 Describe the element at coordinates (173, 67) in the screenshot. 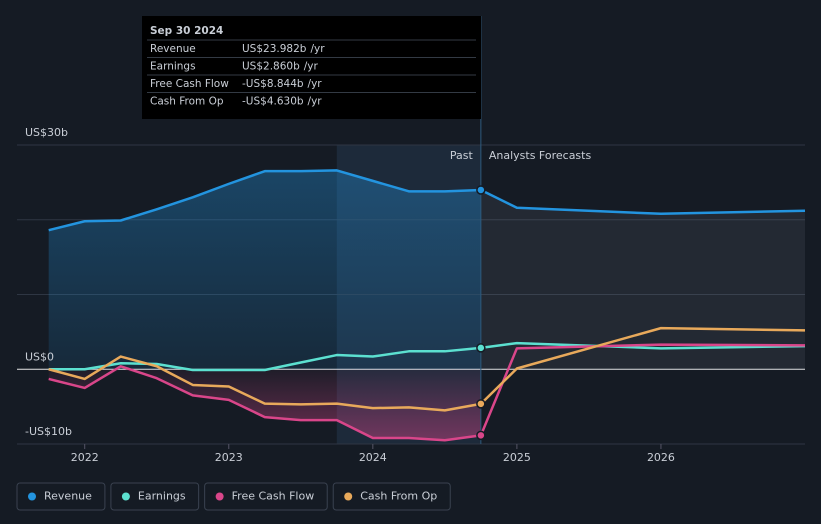

I see `tooltip-label: Earnings` at that location.